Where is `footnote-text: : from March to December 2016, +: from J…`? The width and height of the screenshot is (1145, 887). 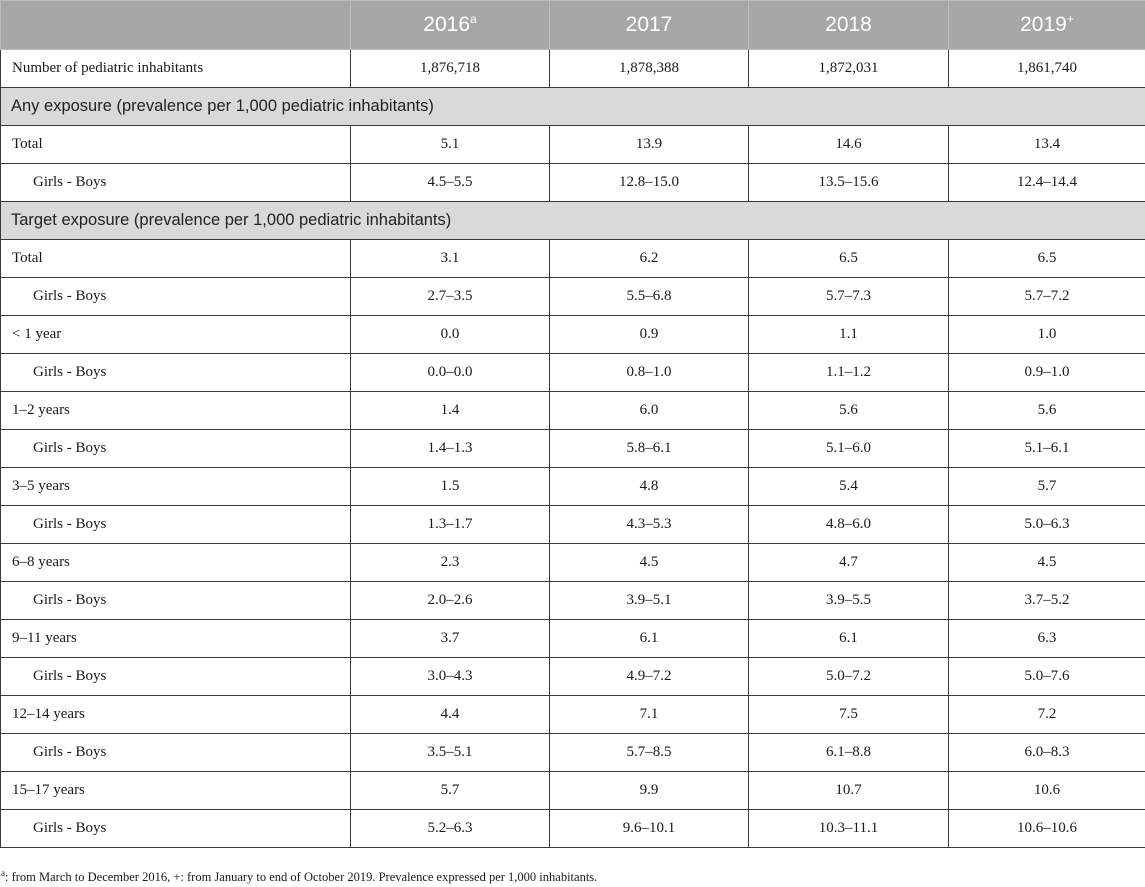
footnote-text: : from March to December 2016, +: from J… is located at coordinates (301, 877).